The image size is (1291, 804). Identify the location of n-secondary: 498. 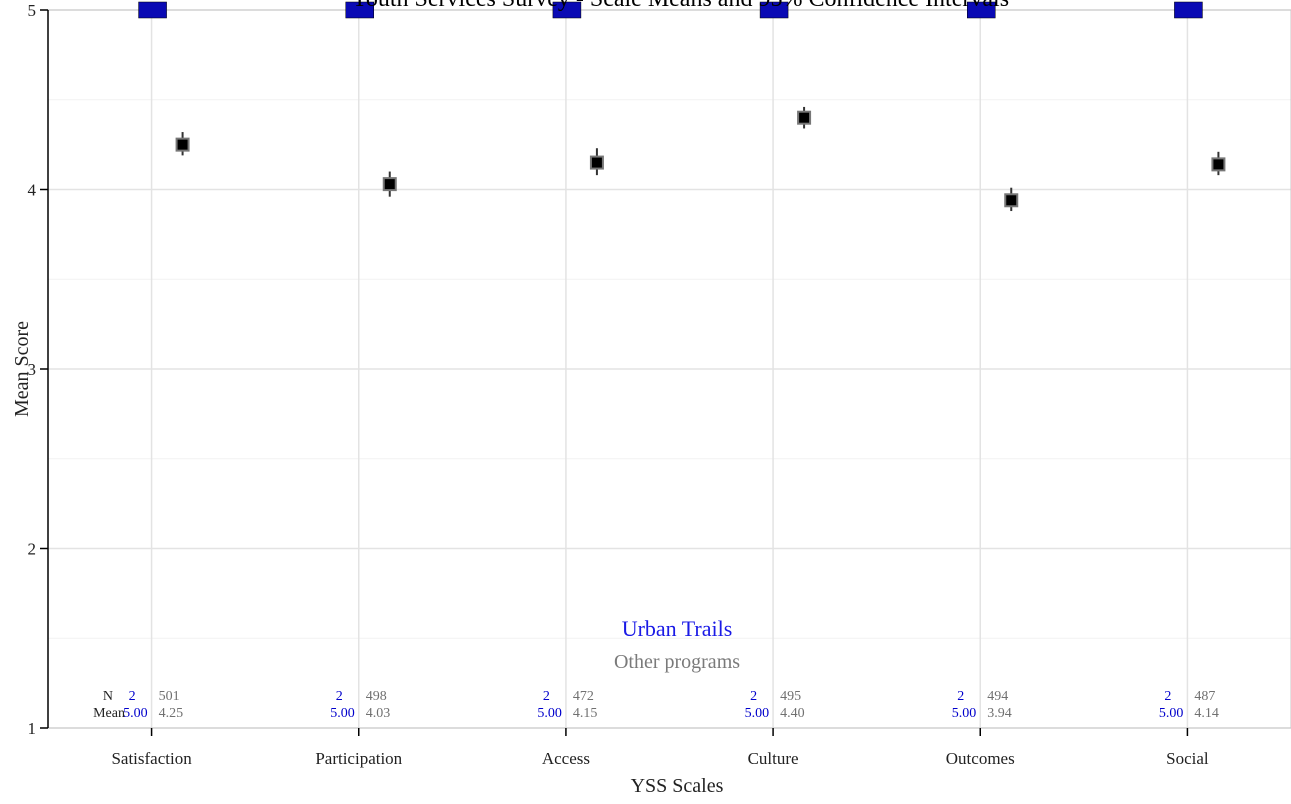
(376, 696).